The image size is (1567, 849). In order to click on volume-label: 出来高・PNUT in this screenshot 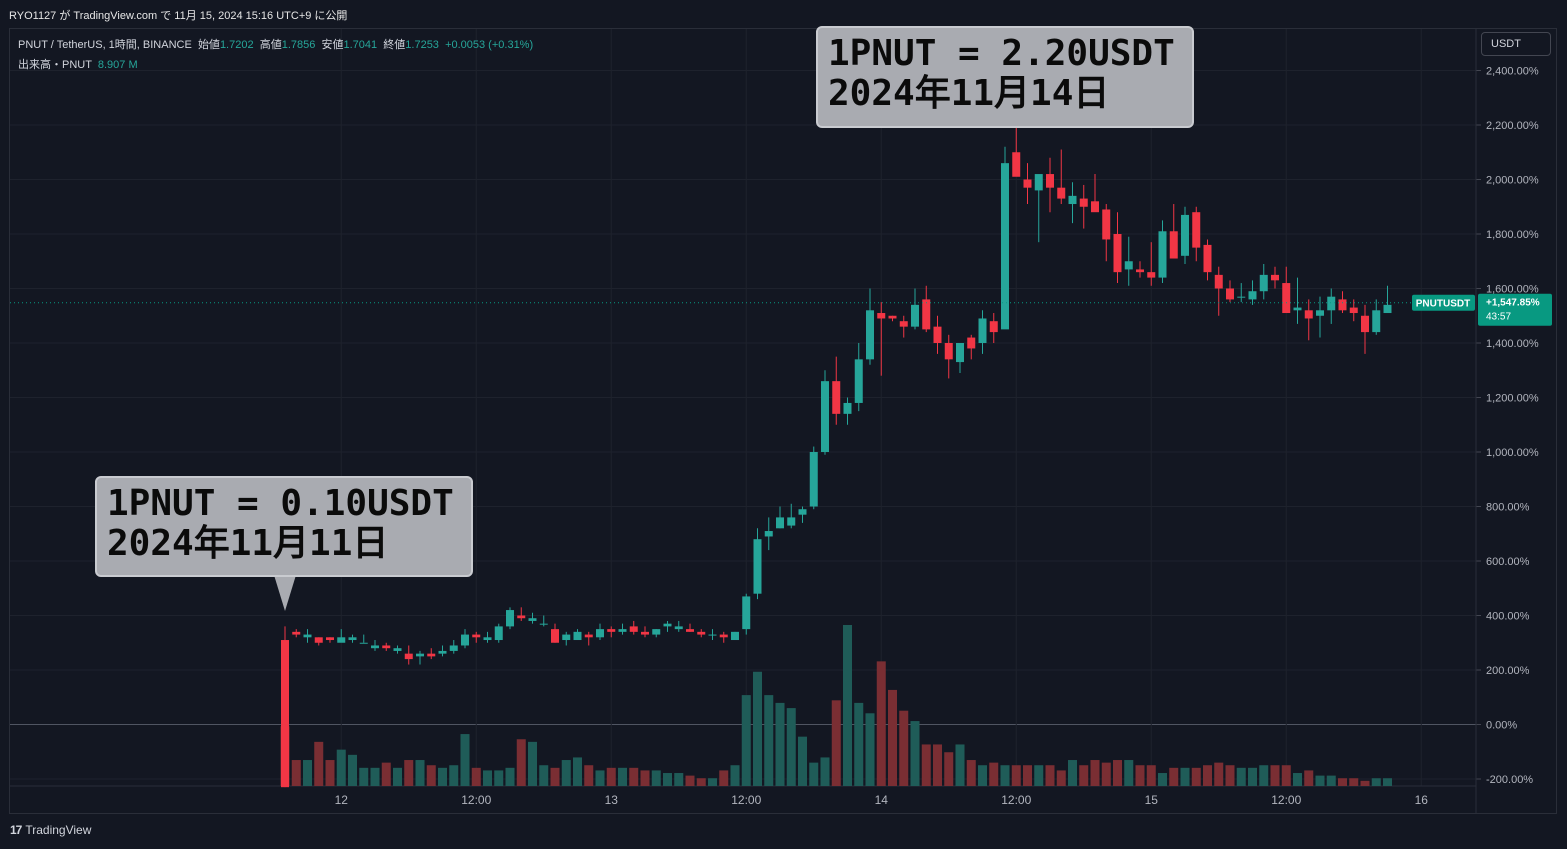, I will do `click(55, 65)`.